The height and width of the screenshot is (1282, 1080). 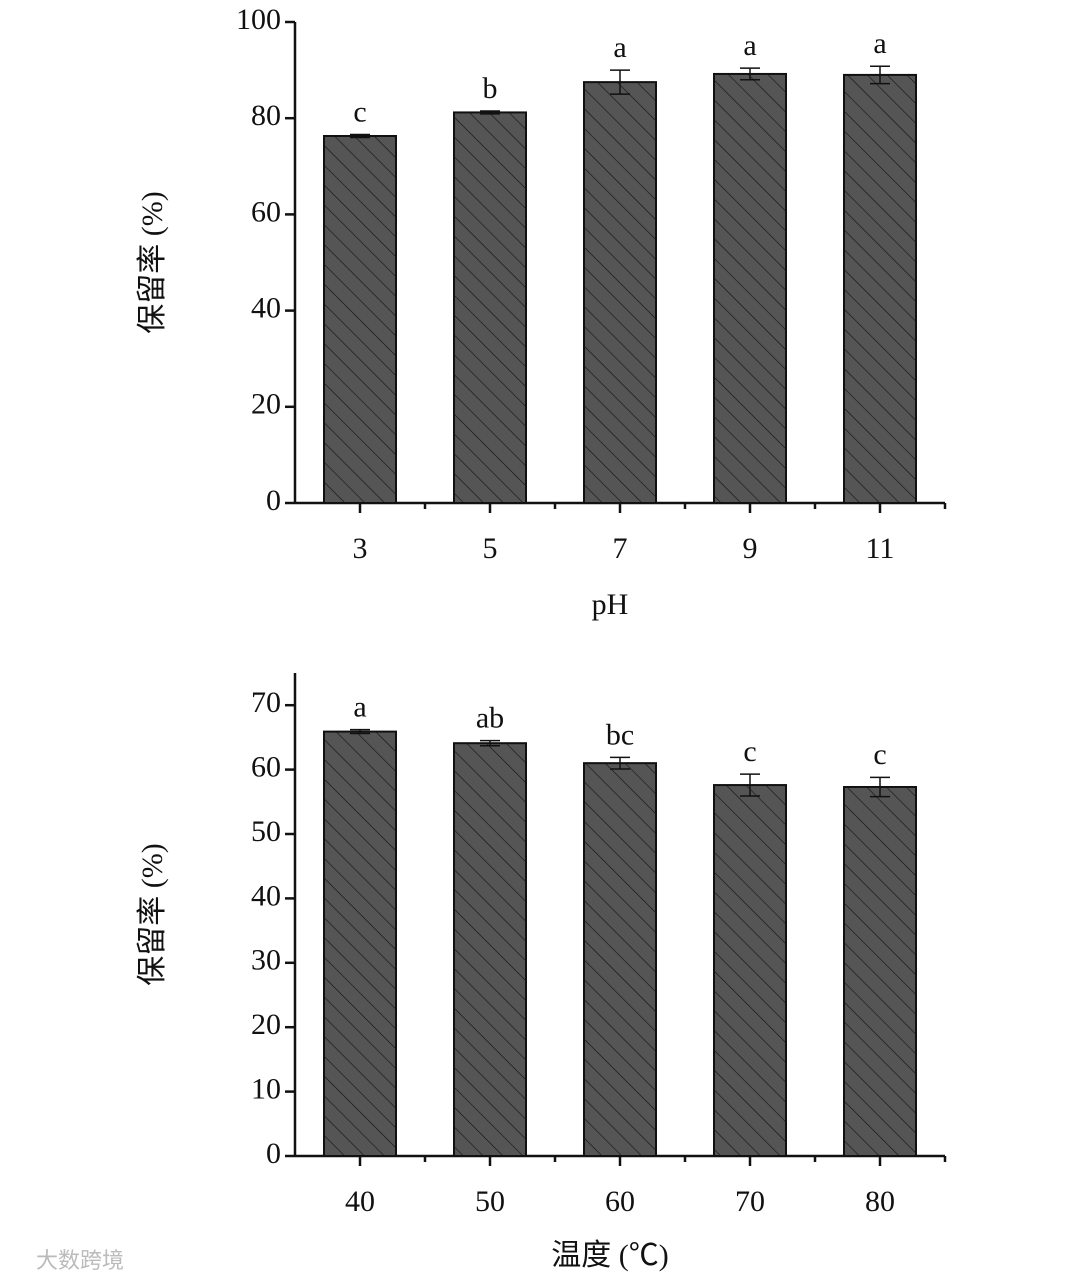 I want to click on x-tick-label: 50, so click(x=490, y=1201).